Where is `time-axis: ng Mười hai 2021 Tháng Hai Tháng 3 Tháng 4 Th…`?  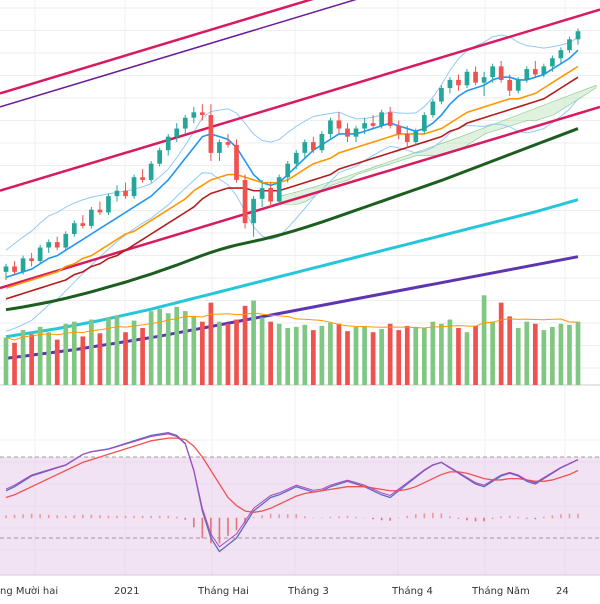 time-axis: ng Mười hai 2021 Tháng Hai Tháng 3 Tháng 4 Th… is located at coordinates (284, 591).